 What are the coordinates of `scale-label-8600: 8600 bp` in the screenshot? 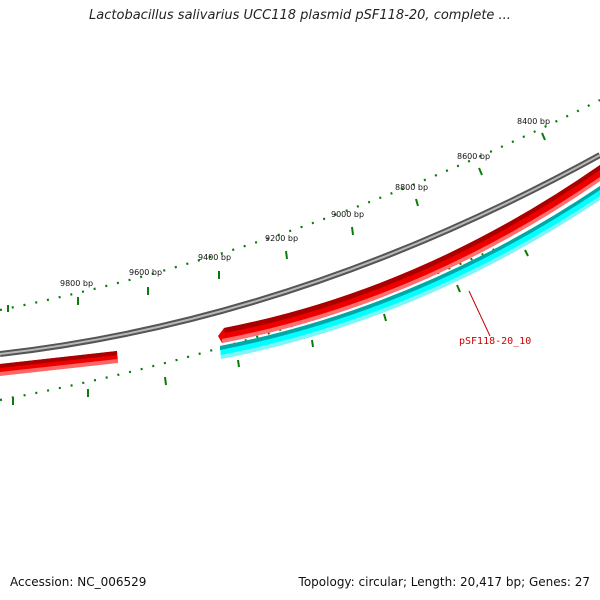 It's located at (473, 156).